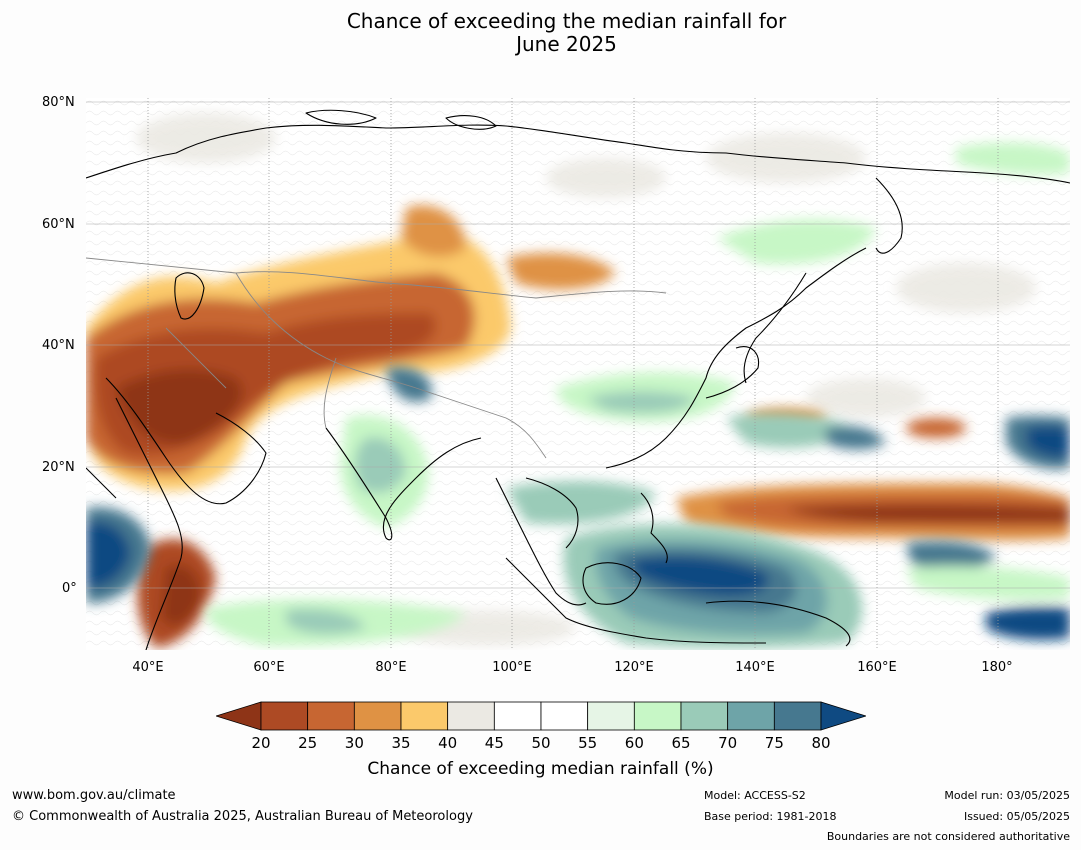  What do you see at coordinates (94, 795) in the screenshot?
I see `footer-website: www.bom.gov.au/climate` at bounding box center [94, 795].